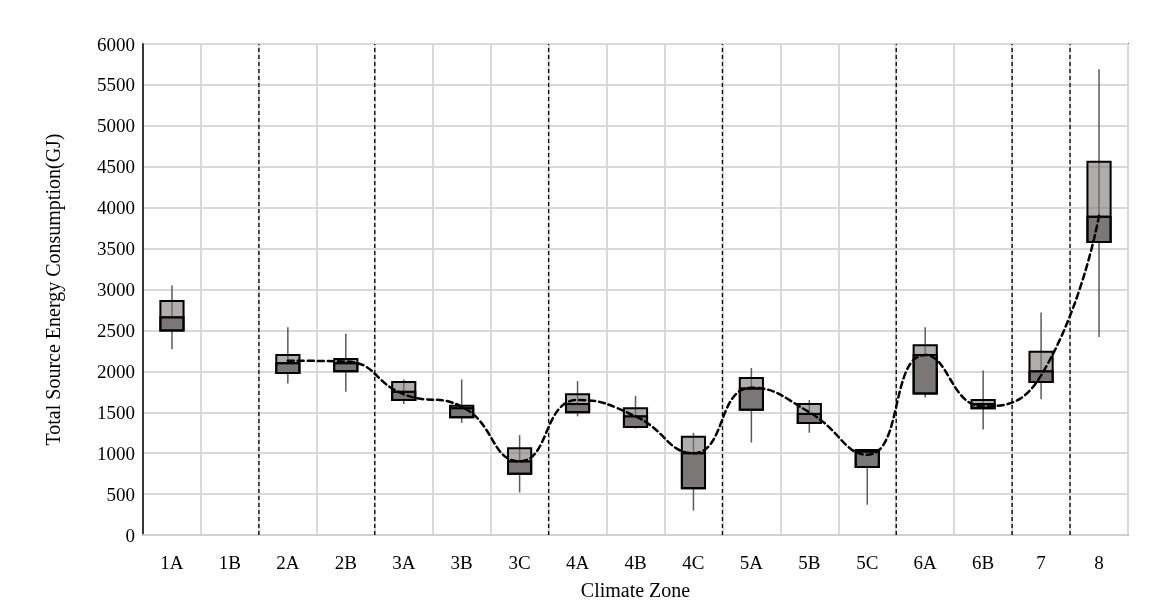 The width and height of the screenshot is (1150, 606). I want to click on x-tick-label: 6B, so click(983, 562).